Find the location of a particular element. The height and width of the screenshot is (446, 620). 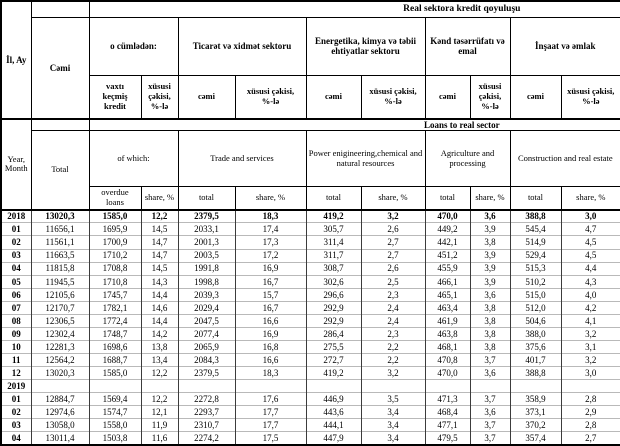

table-cell: 1710,2 is located at coordinates (115, 255).